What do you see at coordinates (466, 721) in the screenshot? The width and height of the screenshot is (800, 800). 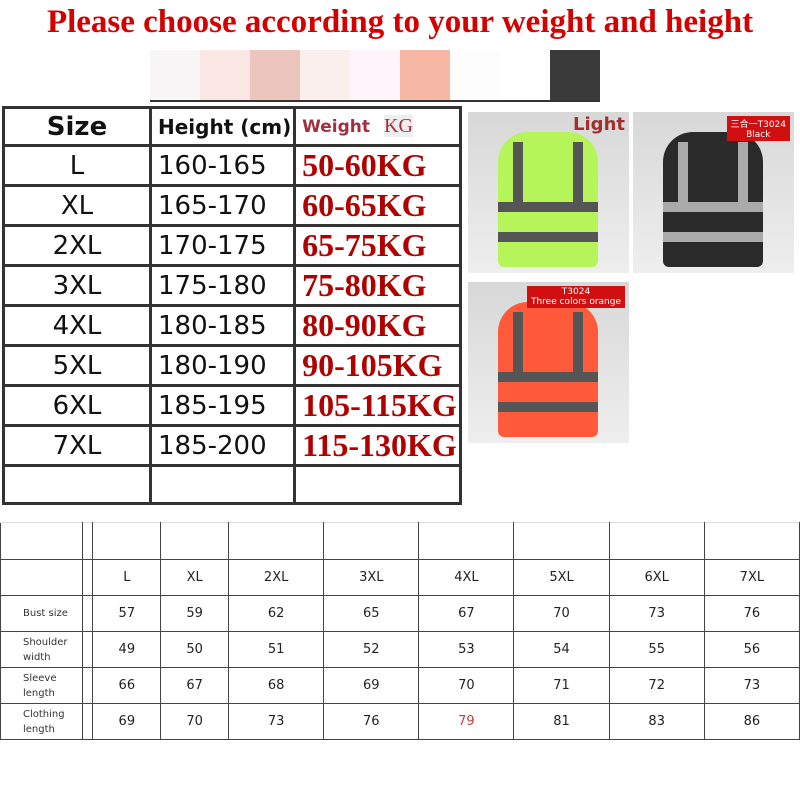 I see `measurement-value: 79` at bounding box center [466, 721].